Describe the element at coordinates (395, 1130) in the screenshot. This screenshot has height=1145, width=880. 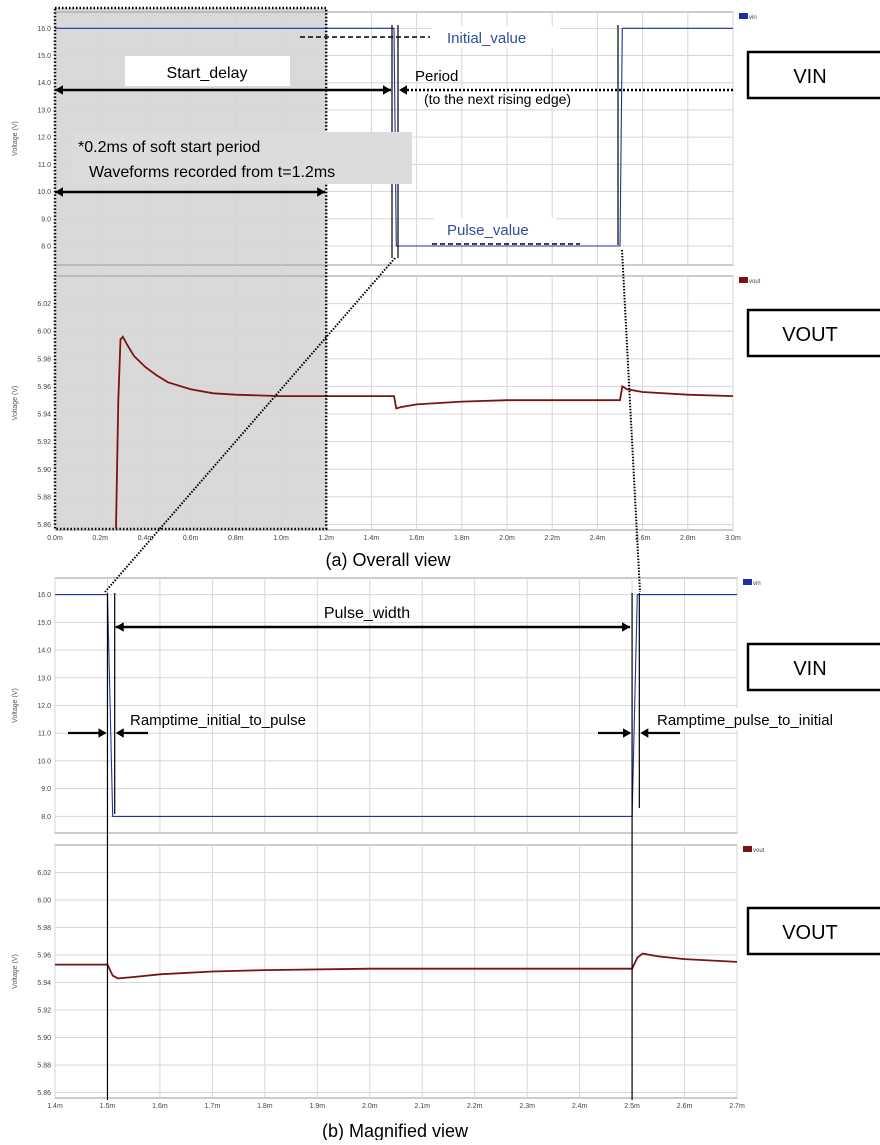
I see `caption-magnified-view: (b) Magnified view` at that location.